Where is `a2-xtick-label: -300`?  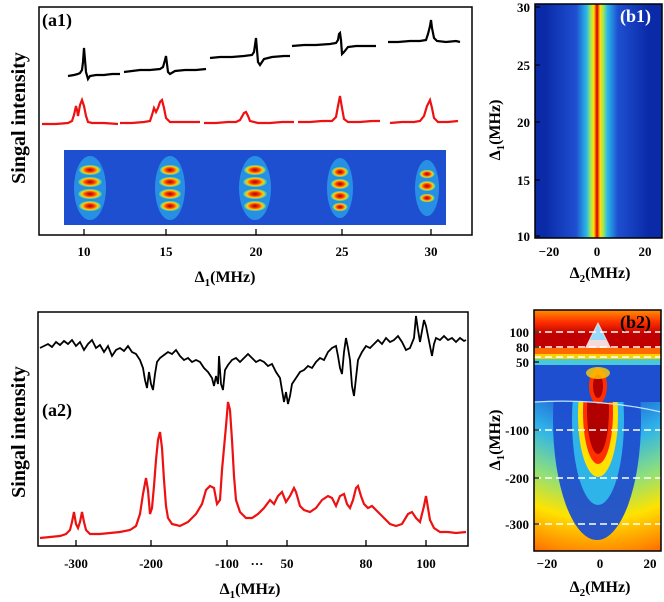 a2-xtick-label: -300 is located at coordinates (76, 563).